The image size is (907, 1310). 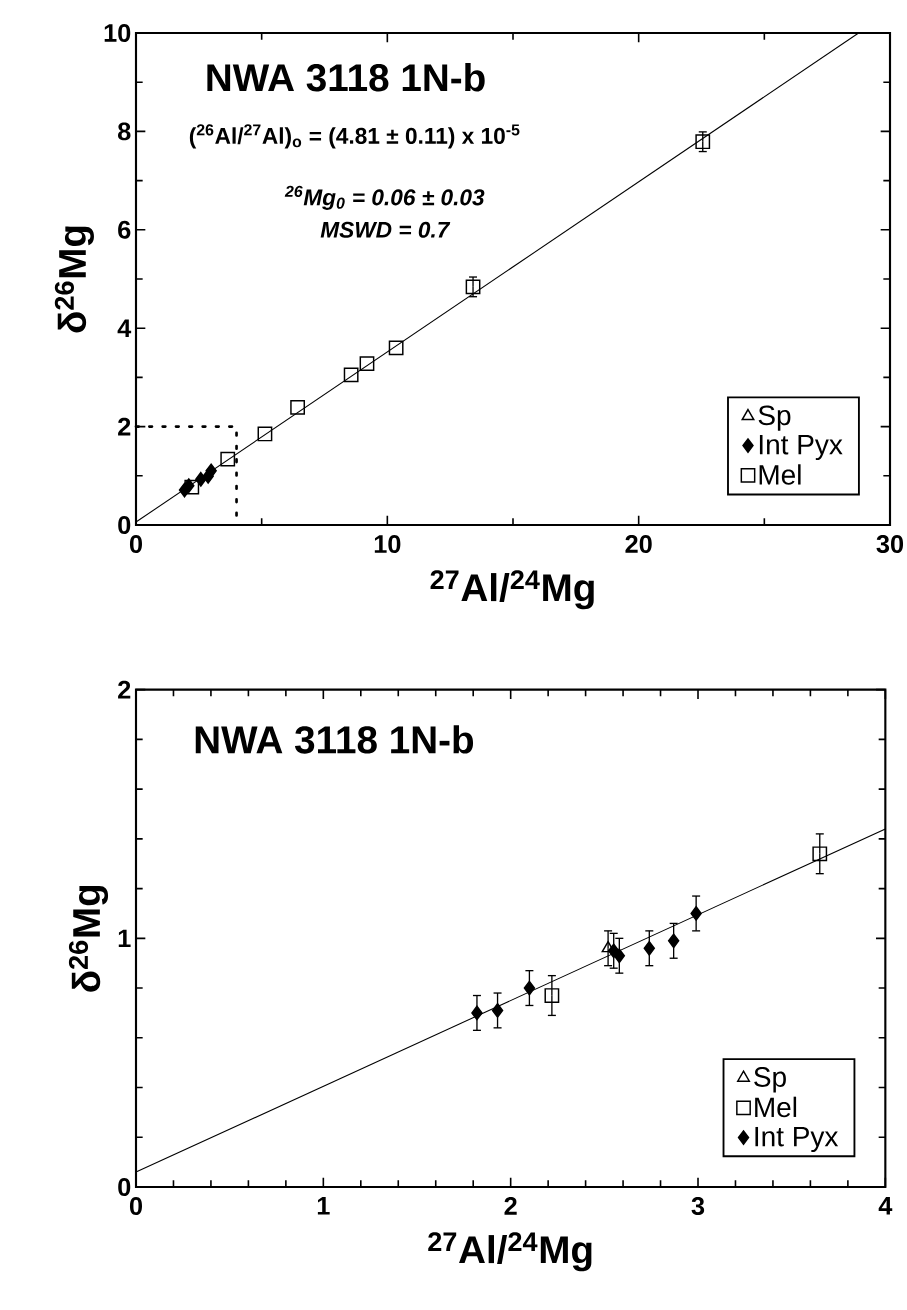 What do you see at coordinates (638, 544) in the screenshot?
I see `x-tick-label: 20` at bounding box center [638, 544].